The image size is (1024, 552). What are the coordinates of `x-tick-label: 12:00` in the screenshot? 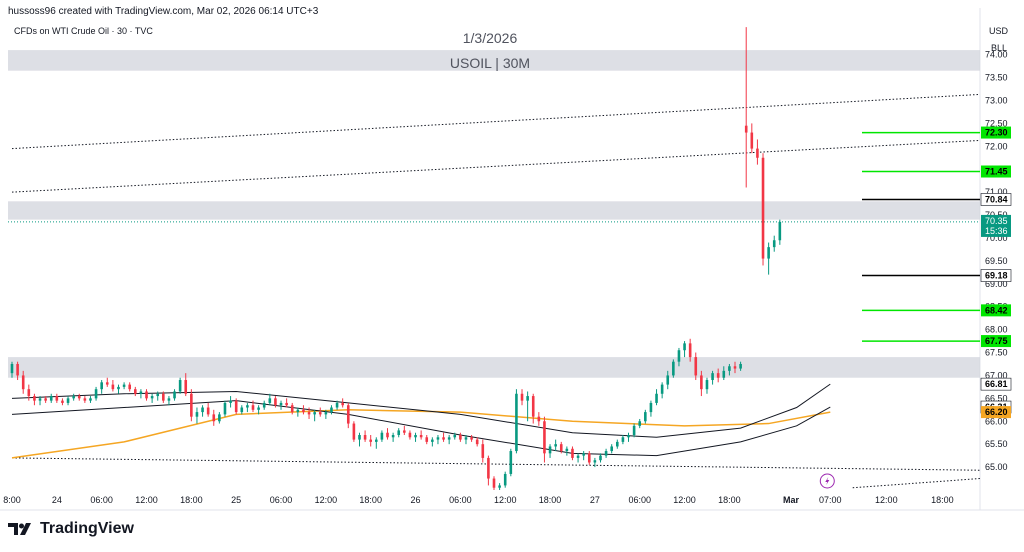 It's located at (505, 500).